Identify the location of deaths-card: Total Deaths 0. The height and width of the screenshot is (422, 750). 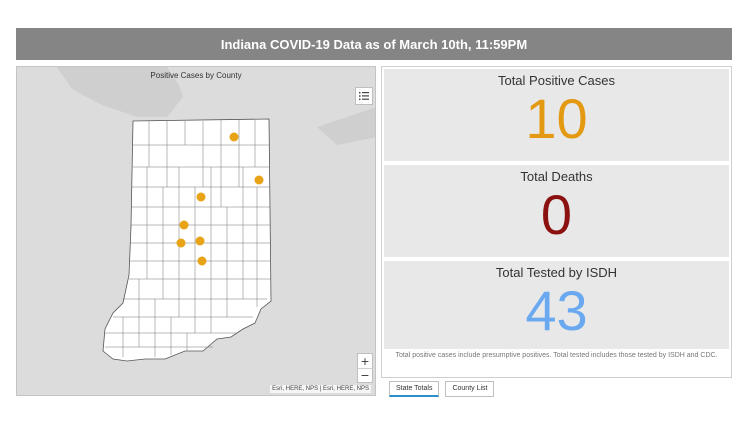
(556, 211).